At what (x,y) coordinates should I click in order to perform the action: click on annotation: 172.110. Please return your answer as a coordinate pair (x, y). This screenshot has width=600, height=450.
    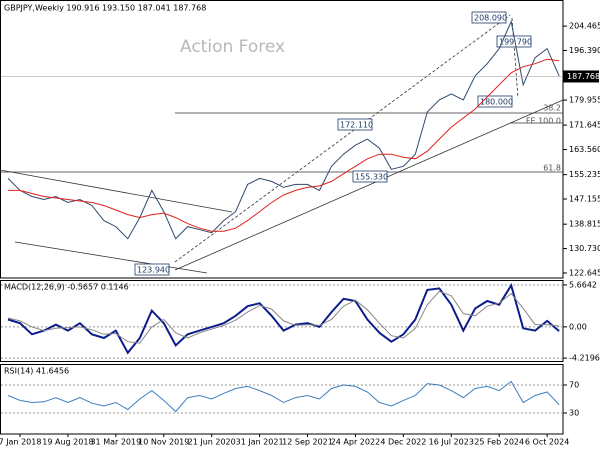
    Looking at the image, I should click on (356, 125).